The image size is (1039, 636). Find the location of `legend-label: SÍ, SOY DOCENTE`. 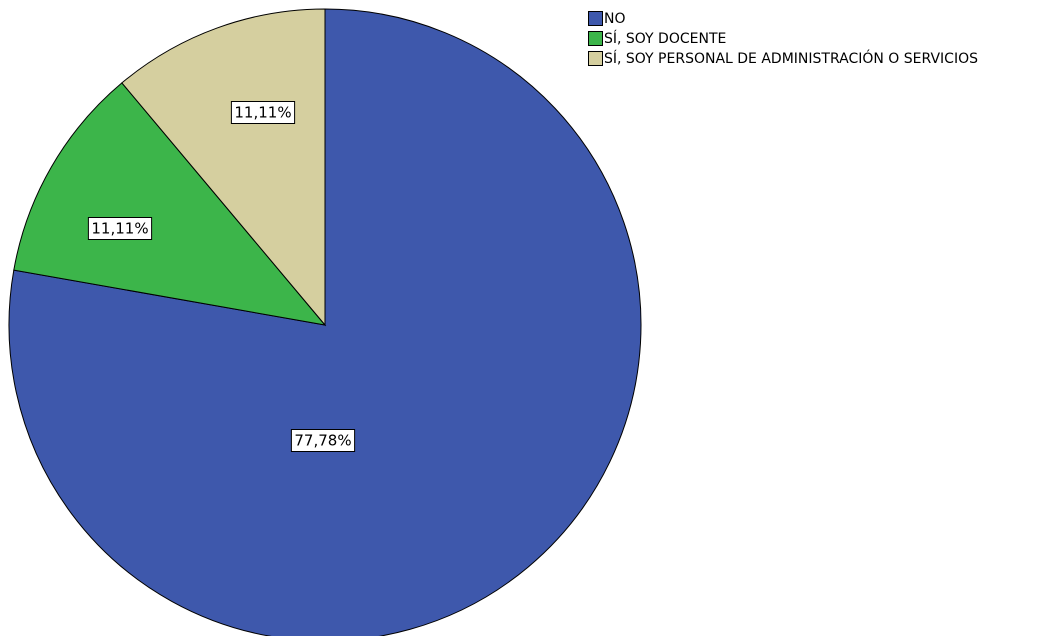

legend-label: SÍ, SOY DOCENTE is located at coordinates (665, 39).